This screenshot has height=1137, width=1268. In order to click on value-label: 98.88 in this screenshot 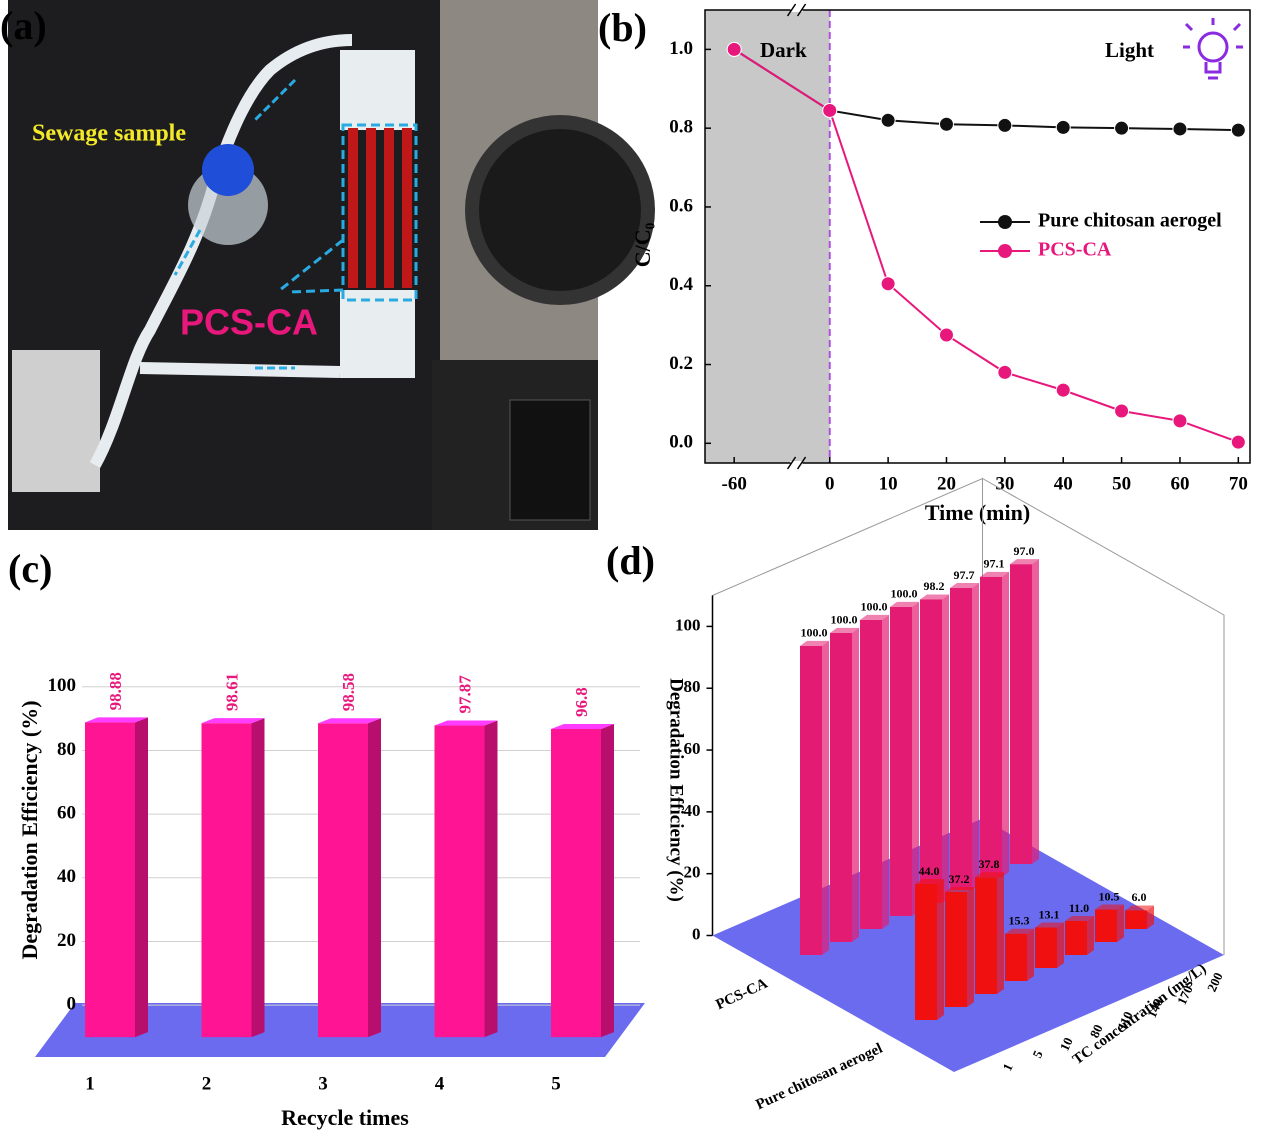, I will do `click(115, 691)`.